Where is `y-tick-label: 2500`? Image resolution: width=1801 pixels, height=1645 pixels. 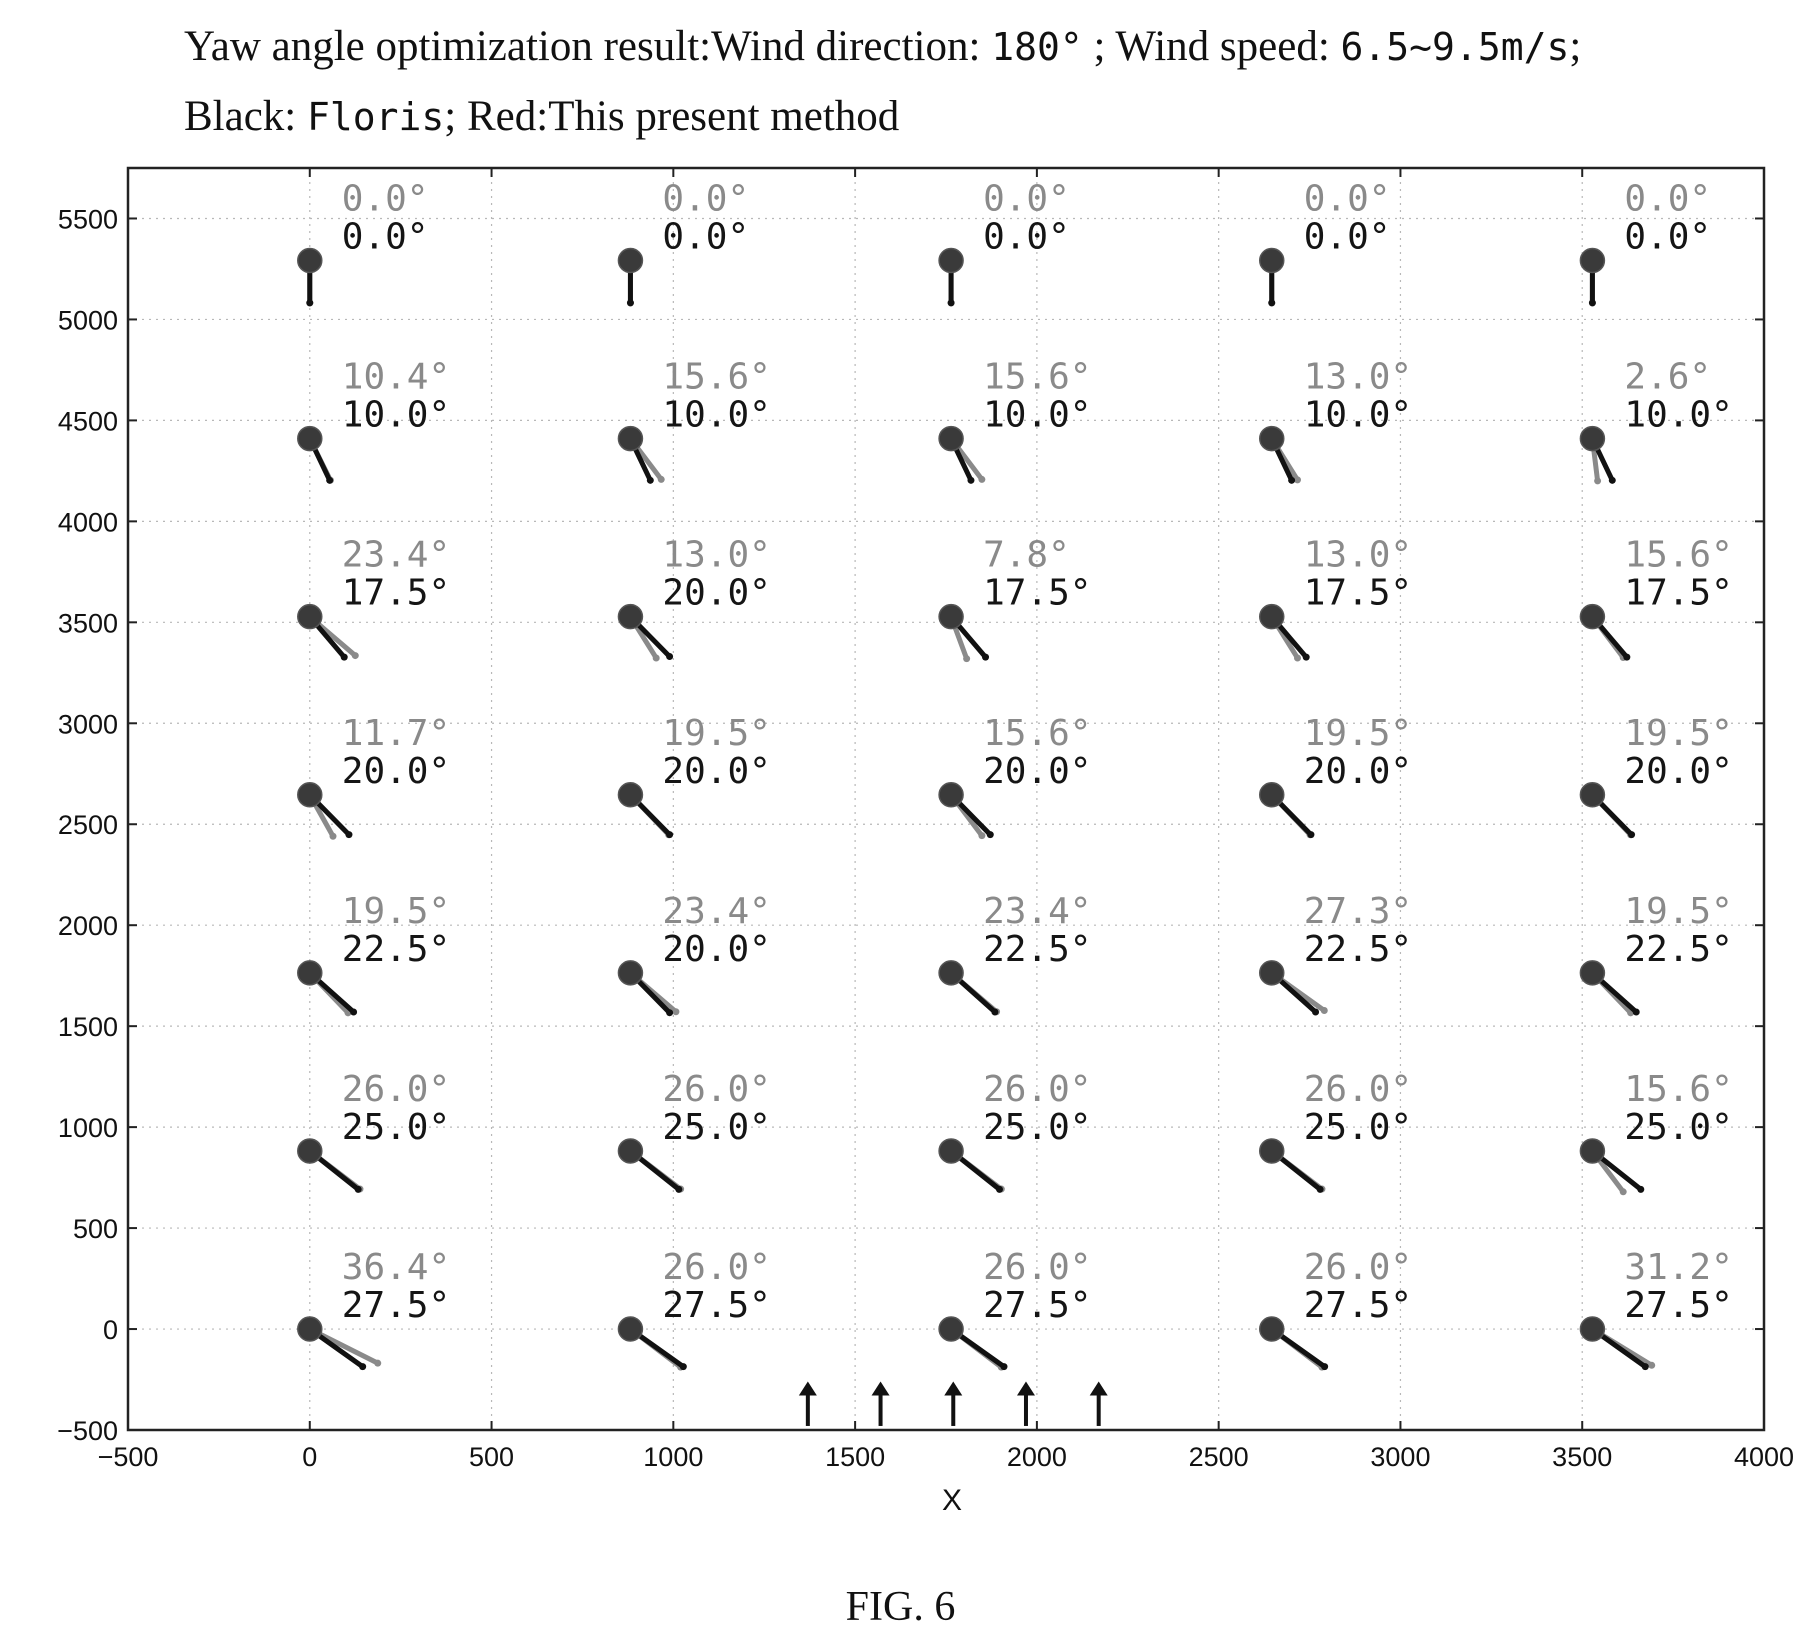 y-tick-label: 2500 is located at coordinates (88, 825).